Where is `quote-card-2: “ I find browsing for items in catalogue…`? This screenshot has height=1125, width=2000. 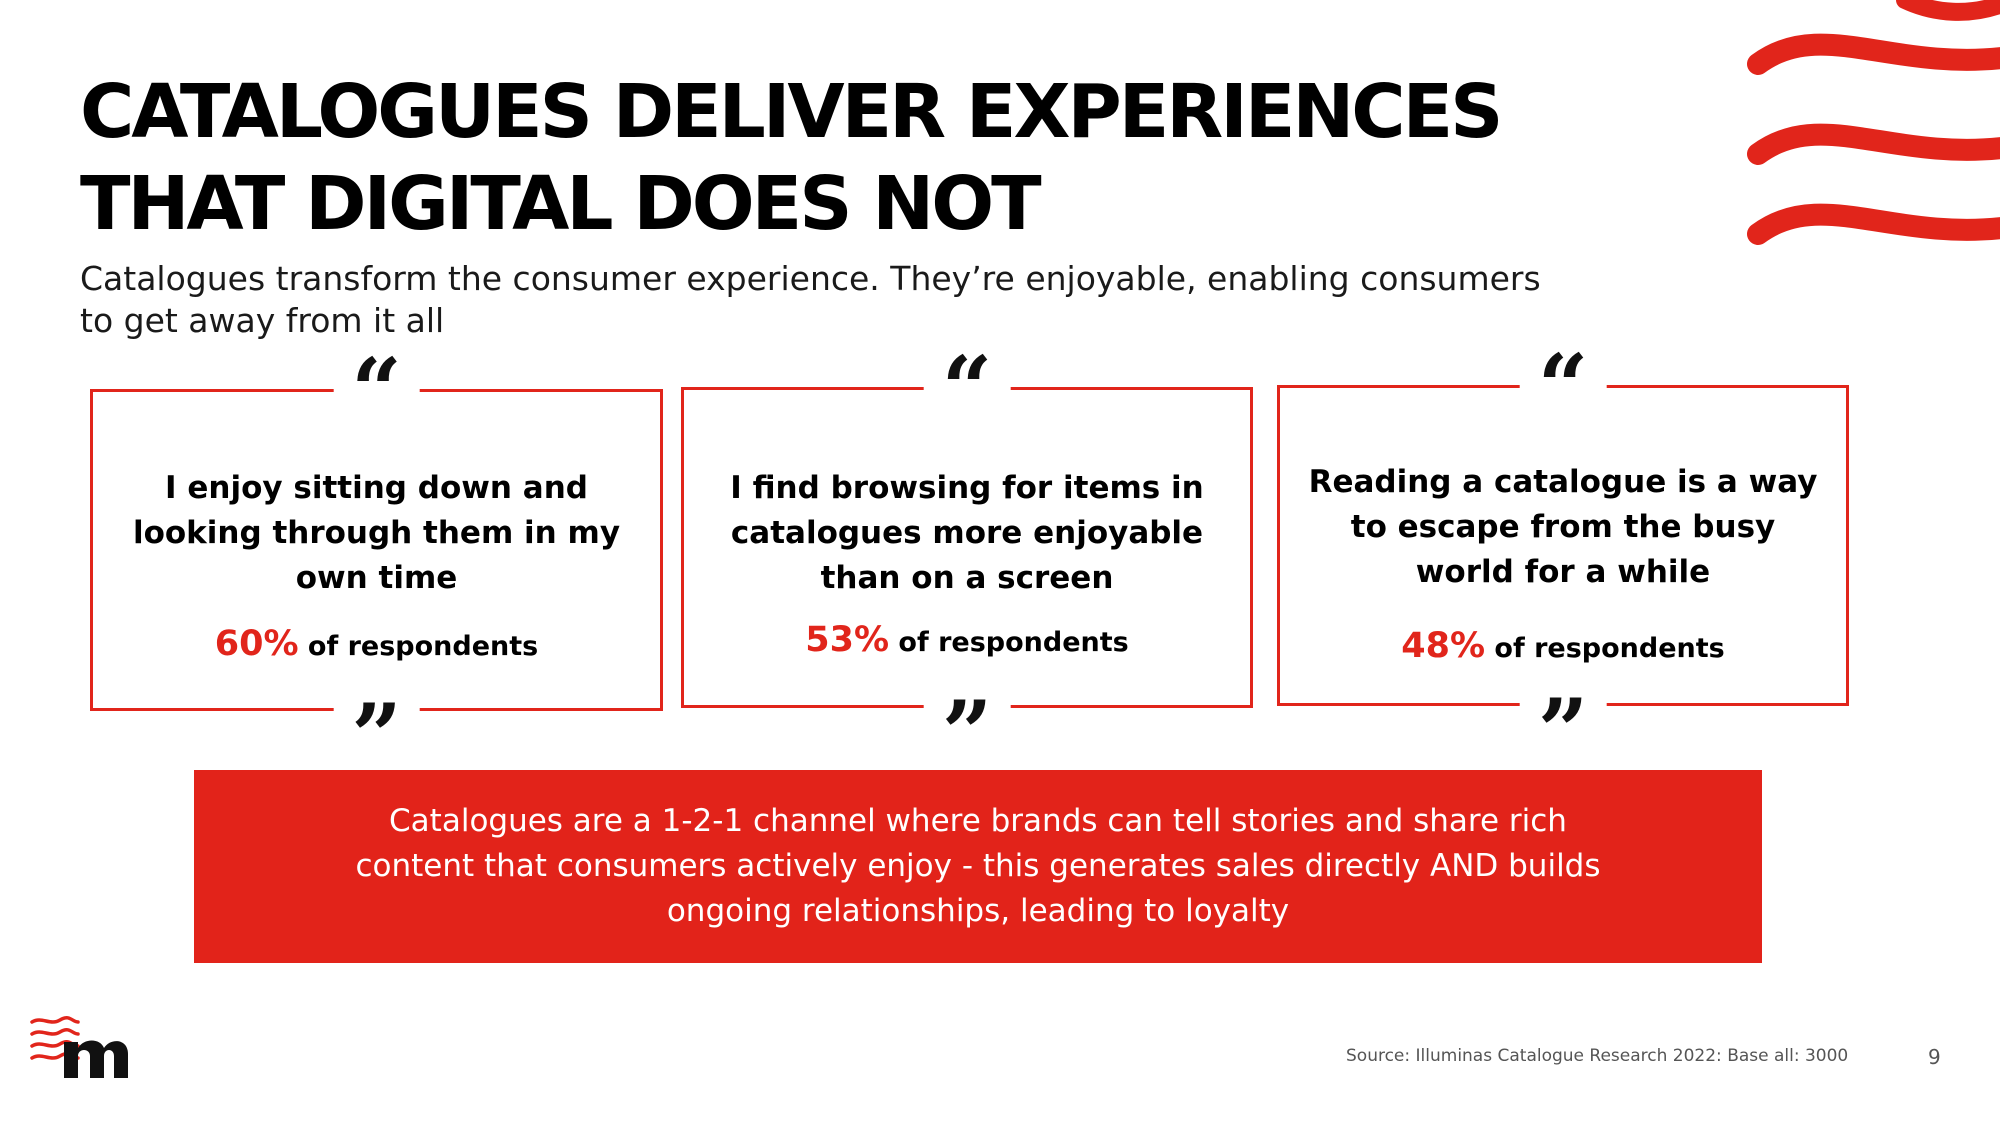 quote-card-2: “ I find browsing for items in catalogue… is located at coordinates (967, 560).